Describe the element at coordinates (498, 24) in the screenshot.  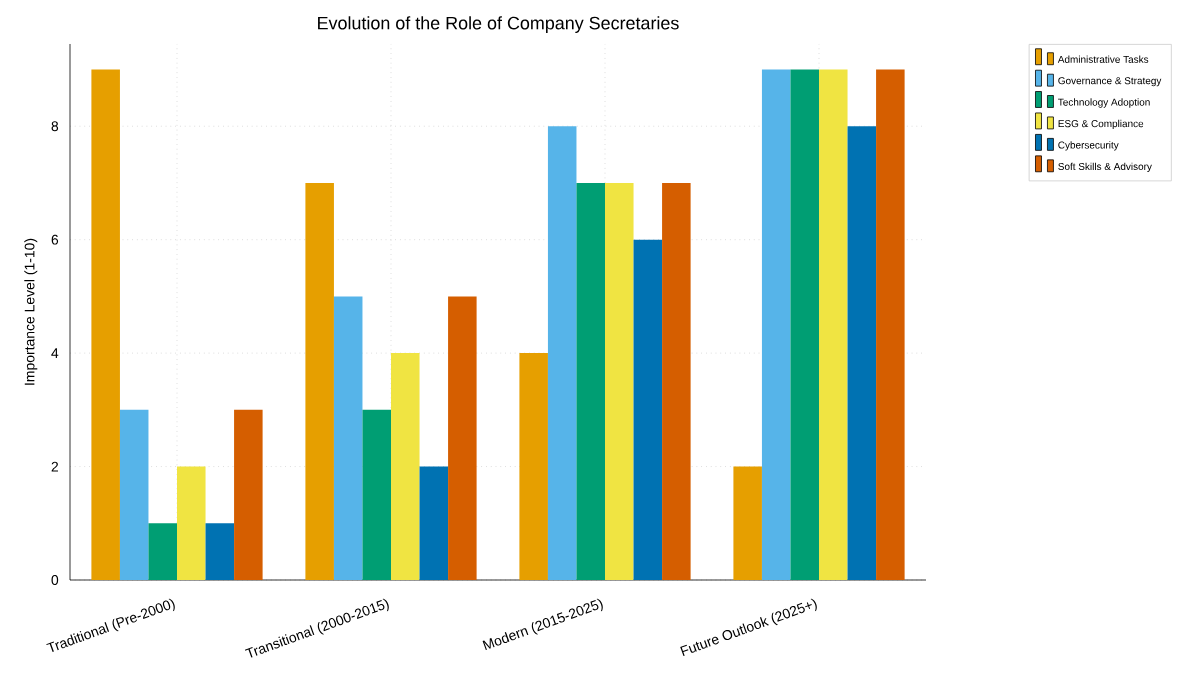
I see `chart-title: Evolution of the Role of Company Secretaries` at that location.